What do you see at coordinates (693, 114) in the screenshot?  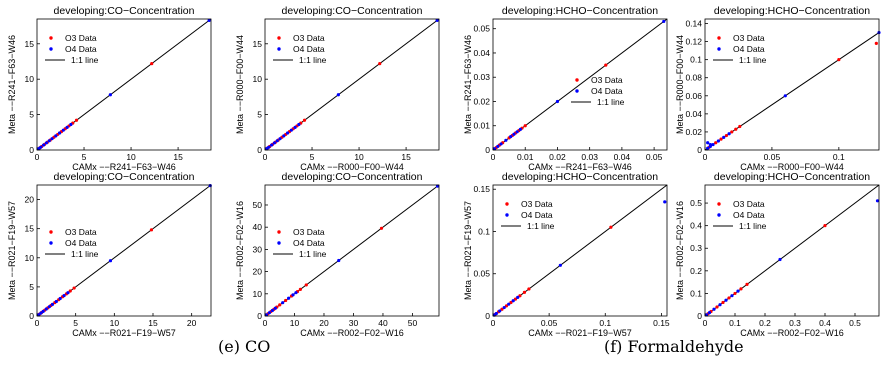 I see `chart-4-y-tick-label: 0.04` at bounding box center [693, 114].